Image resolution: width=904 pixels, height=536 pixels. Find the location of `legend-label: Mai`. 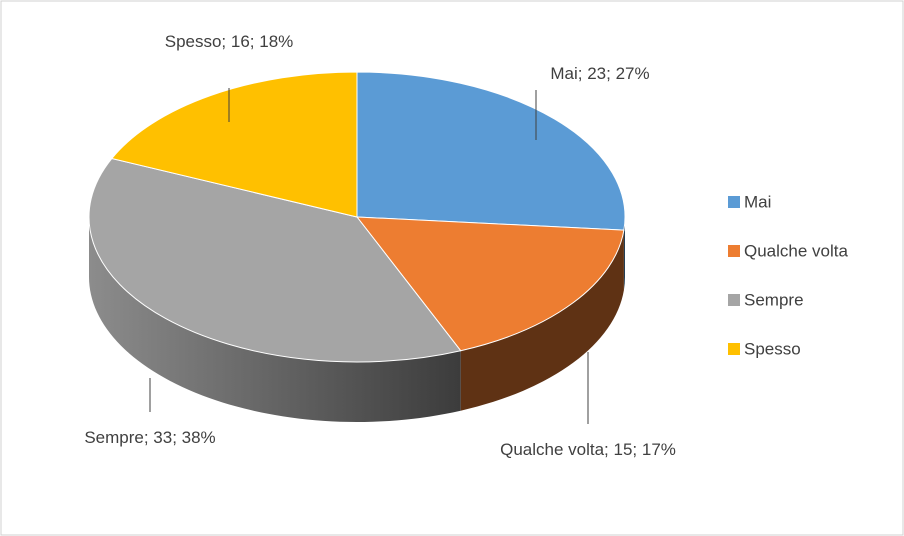

legend-label: Mai is located at coordinates (757, 201).